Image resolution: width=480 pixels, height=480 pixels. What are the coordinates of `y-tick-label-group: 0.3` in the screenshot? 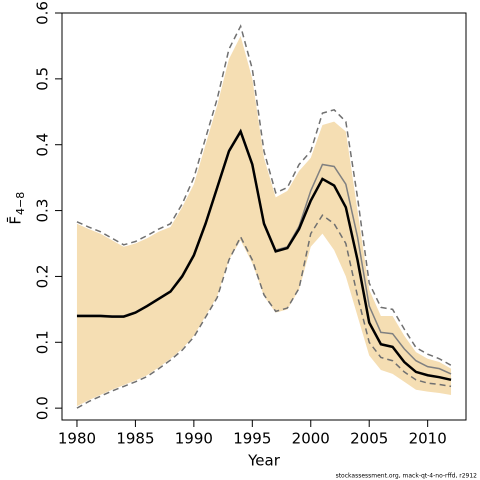 It's located at (43, 211).